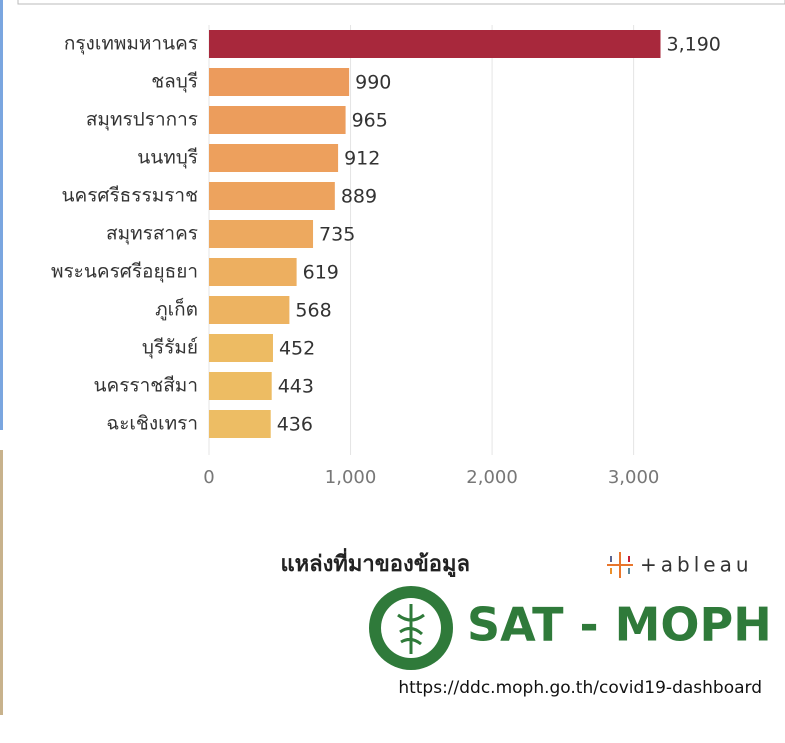  What do you see at coordinates (176, 309) in the screenshot?
I see `category-label: ภูเก็ต` at bounding box center [176, 309].